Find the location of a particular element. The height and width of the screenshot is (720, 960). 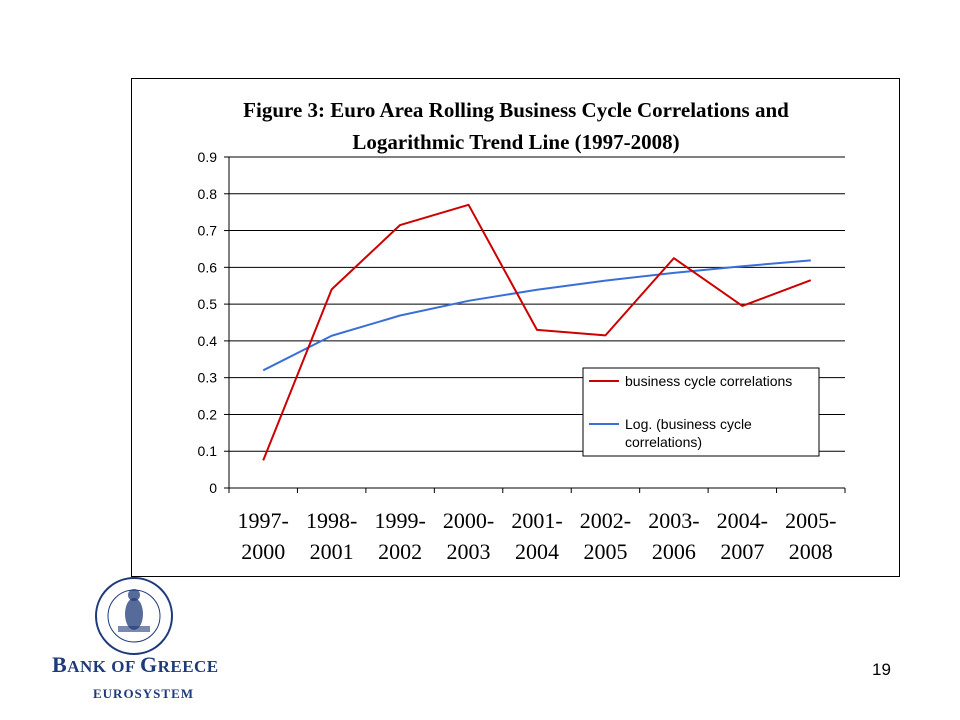

x-tick-label: 1997-2000 is located at coordinates (263, 536).